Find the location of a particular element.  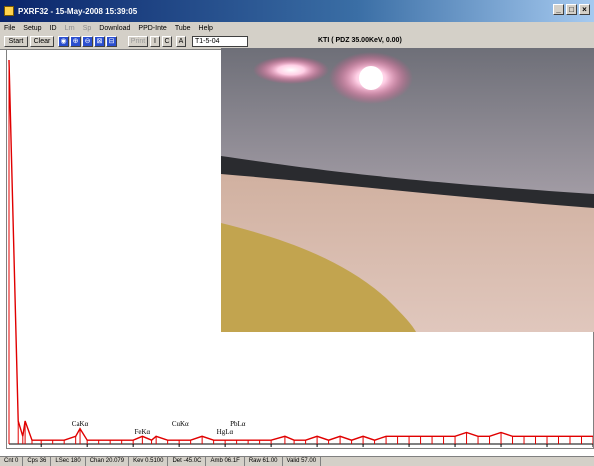

zoom-in-icon: ⊕ is located at coordinates (75, 41).